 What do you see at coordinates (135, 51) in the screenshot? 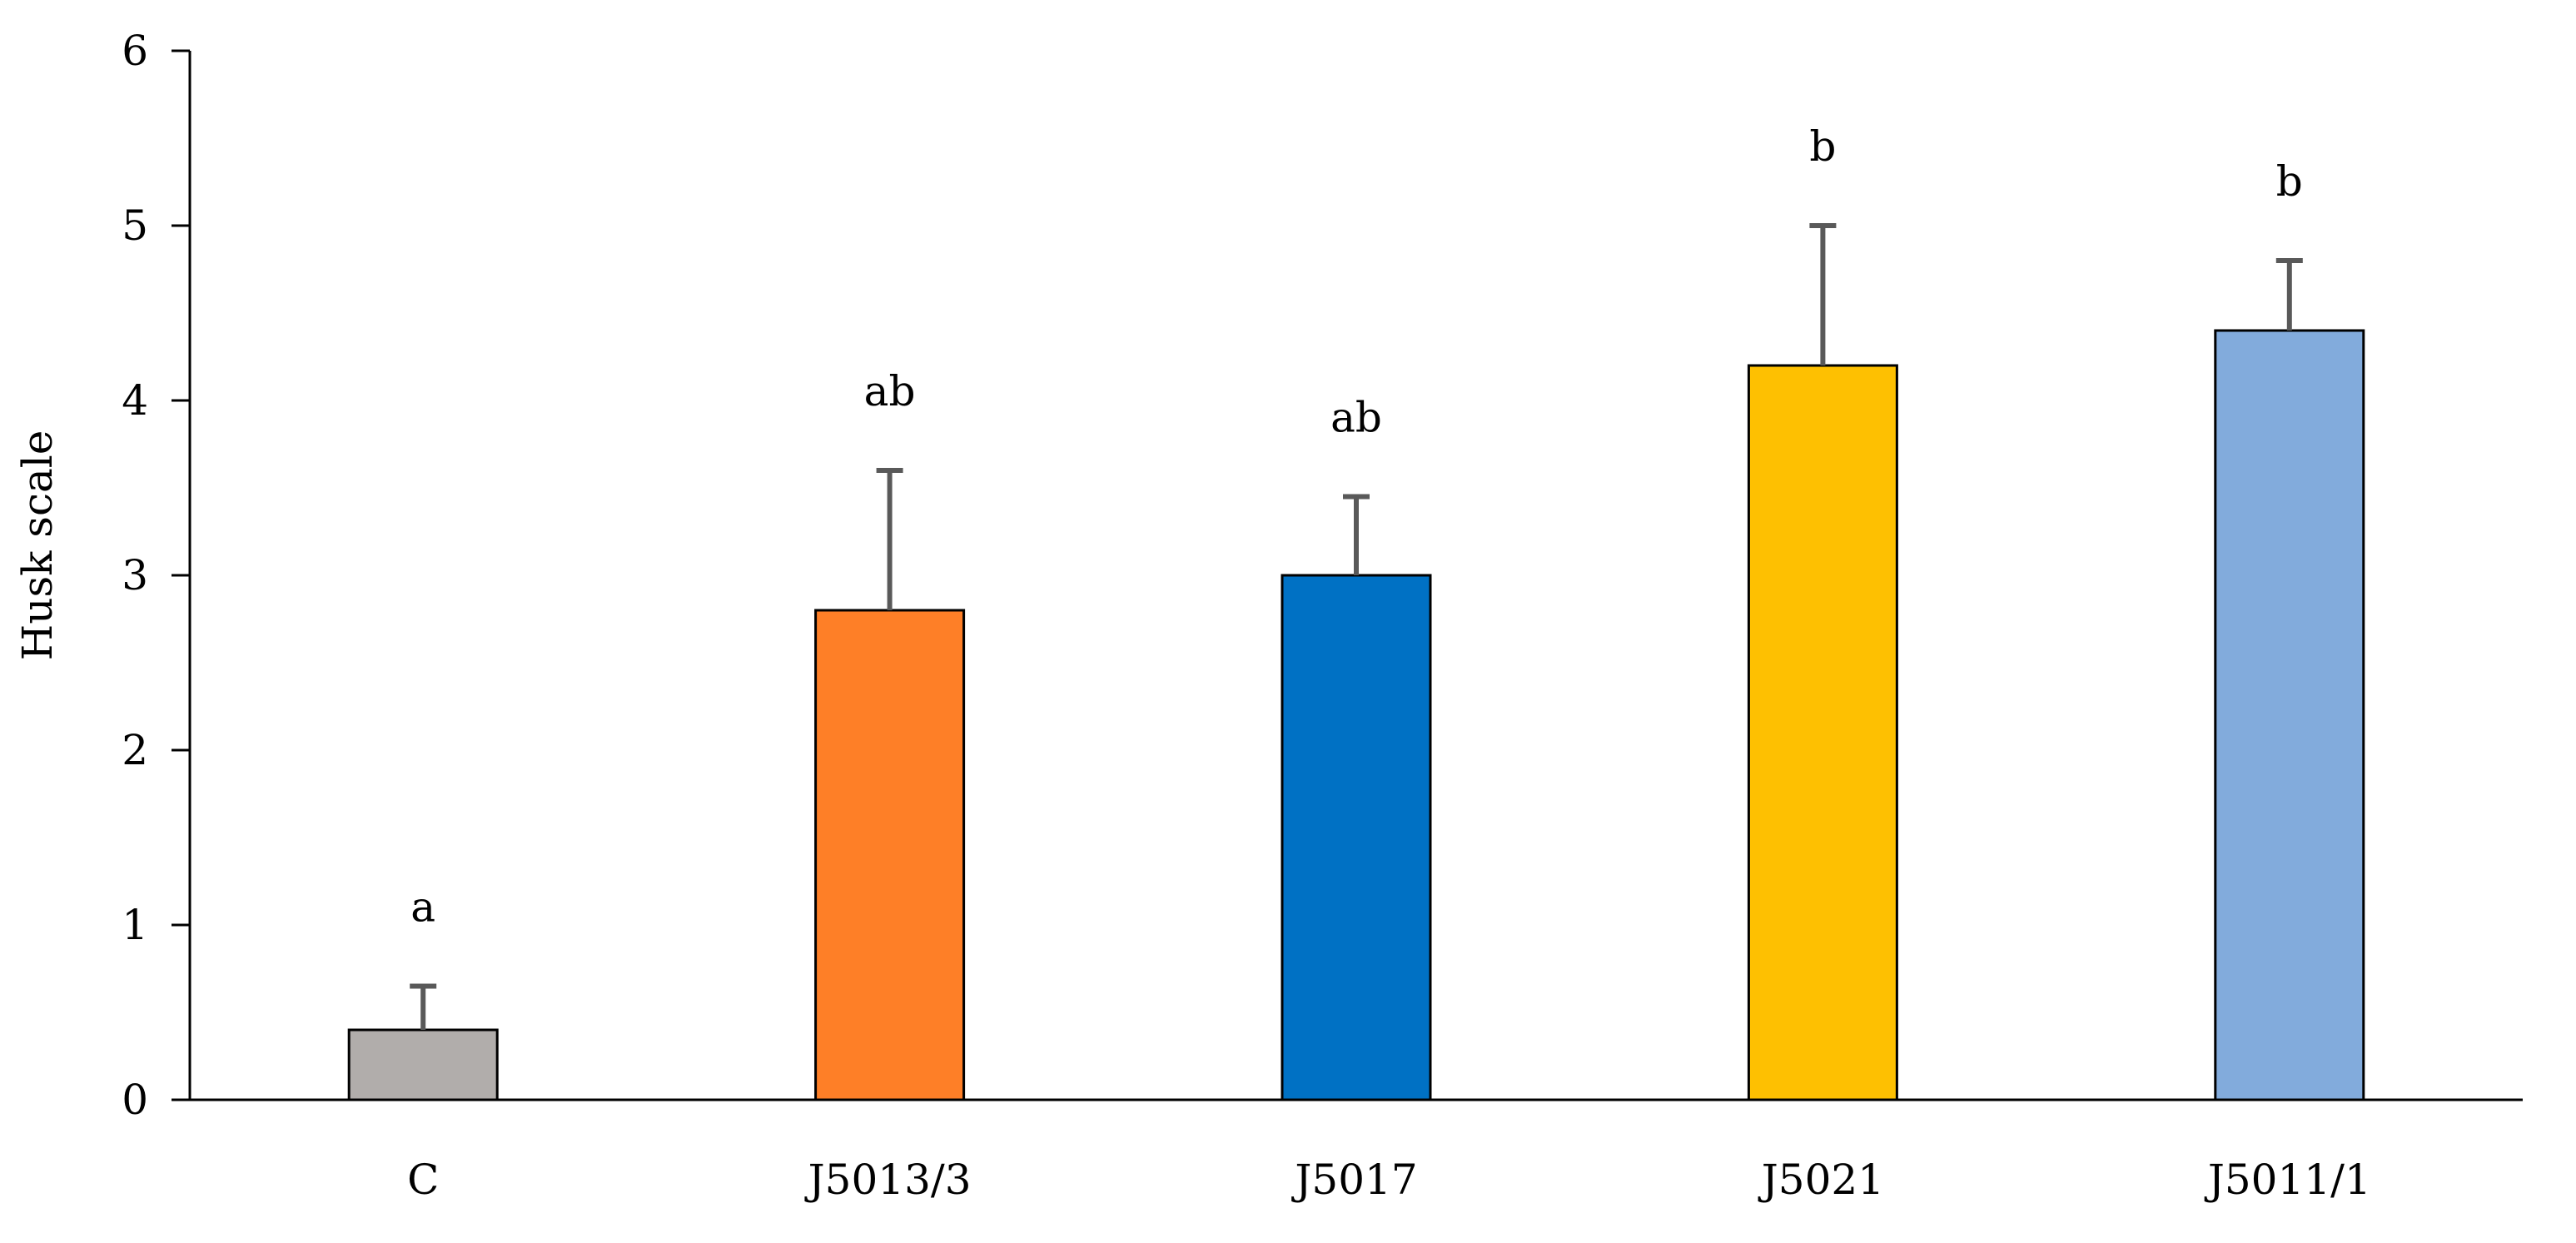
I see `y-tick-label: 6` at bounding box center [135, 51].